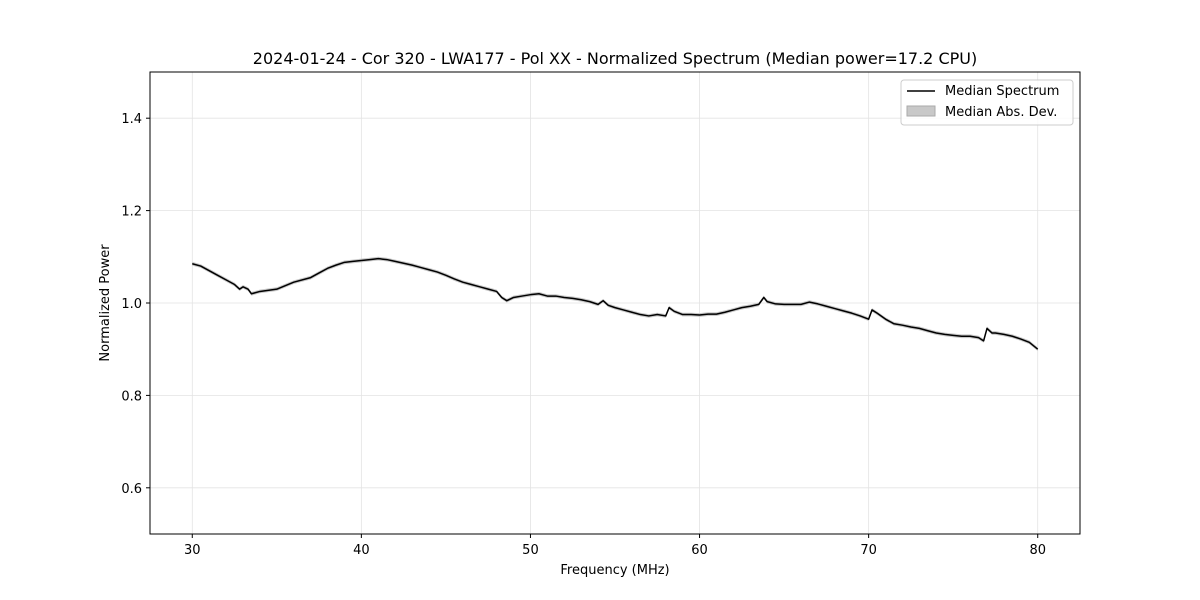  Describe the element at coordinates (921, 111) in the screenshot. I see `legend-band-swatch` at that location.